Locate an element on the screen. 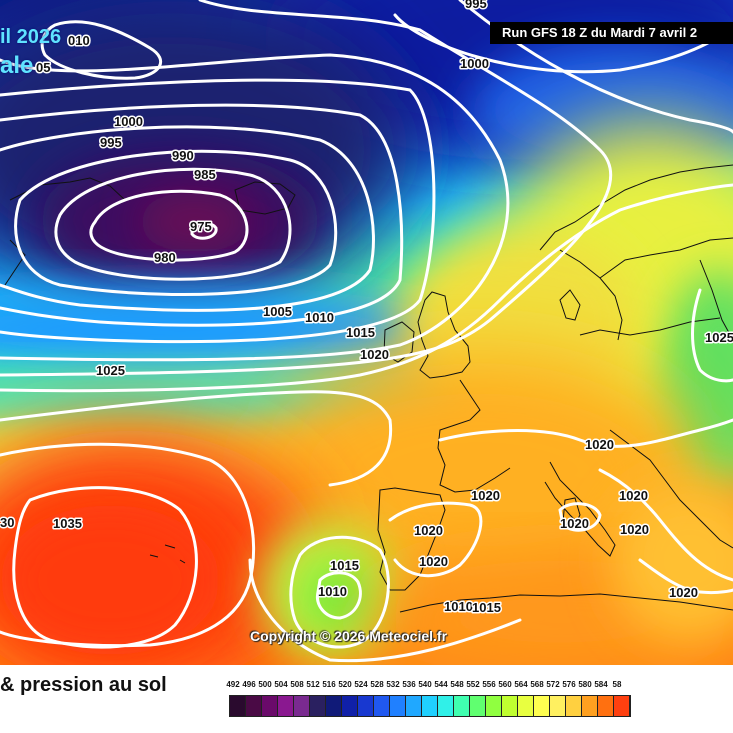  isobar-1015-low is located at coordinates (339, 592).